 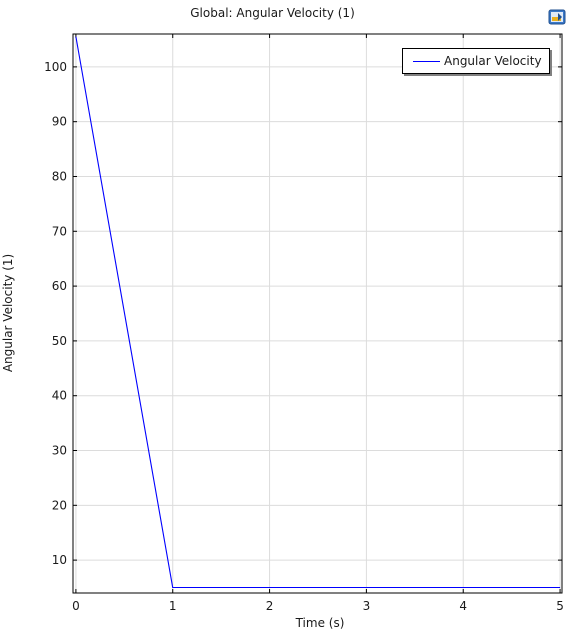 What do you see at coordinates (59, 396) in the screenshot?
I see `y-tick-label: 40` at bounding box center [59, 396].